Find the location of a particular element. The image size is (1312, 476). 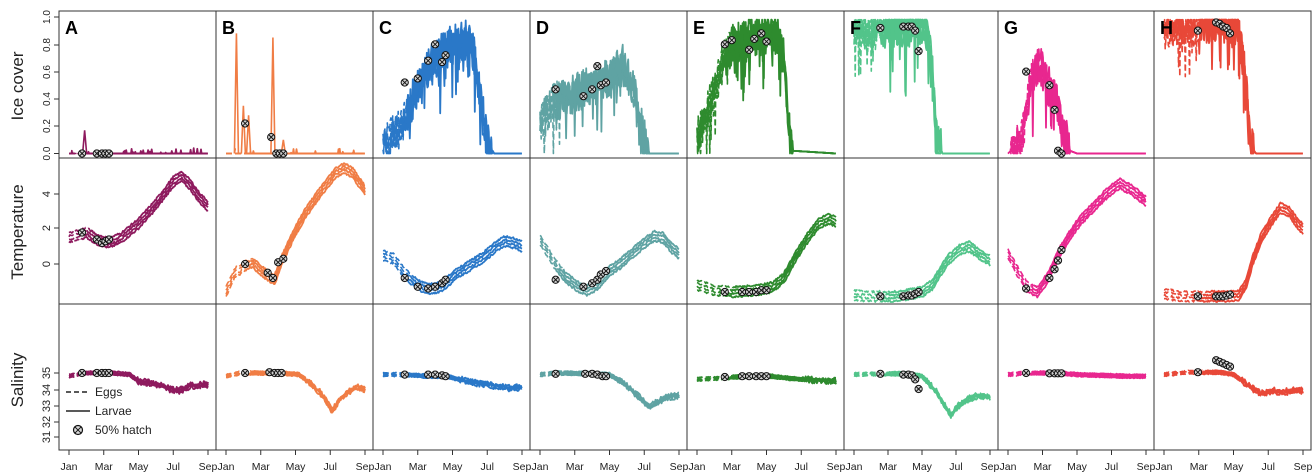

row-label-salinity: Salinity is located at coordinates (17, 379).